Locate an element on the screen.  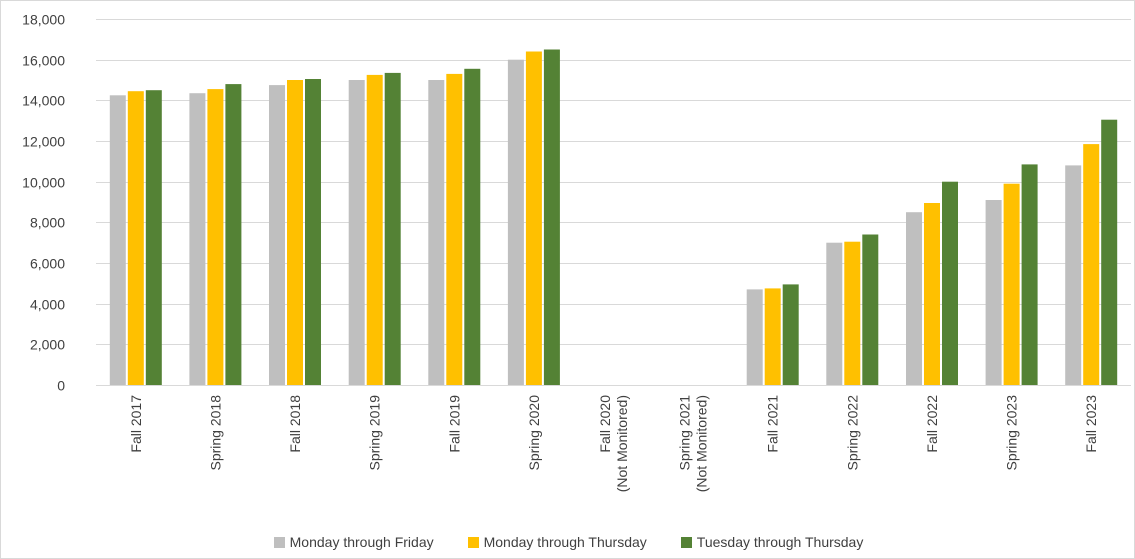
x-tick-label: Fall 2019 is located at coordinates (454, 424).